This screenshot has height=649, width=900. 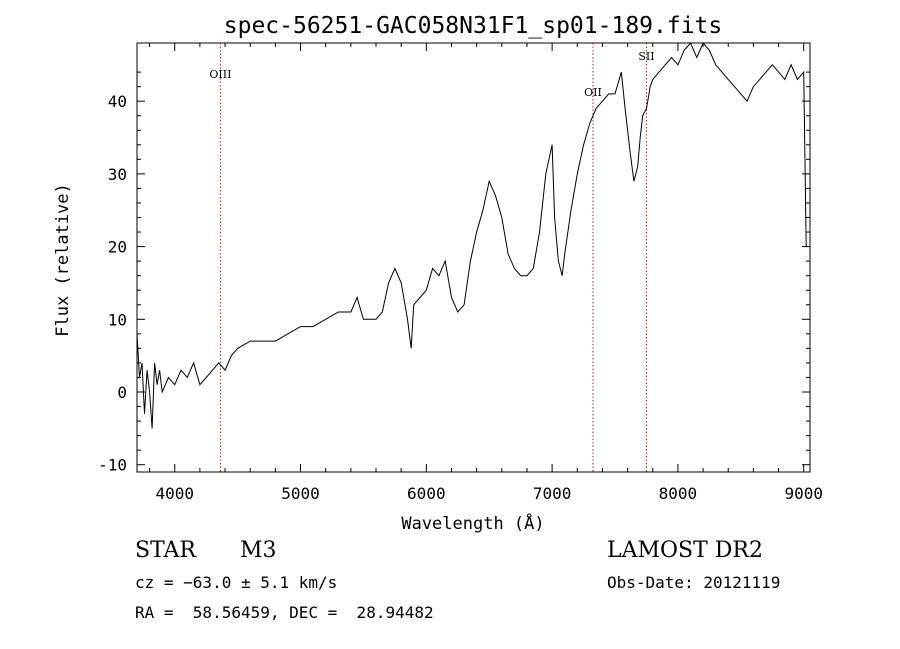 I want to click on y-axis-label: Flux (relative), so click(x=63, y=260).